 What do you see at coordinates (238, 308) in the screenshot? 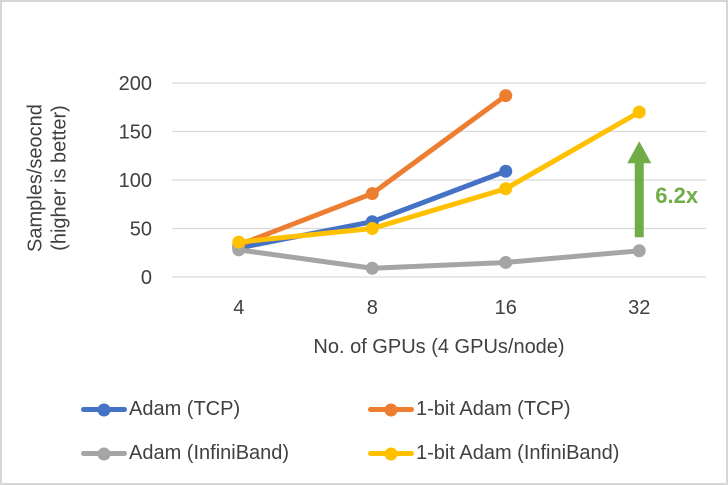
I see `svg-text: 4` at bounding box center [238, 308].